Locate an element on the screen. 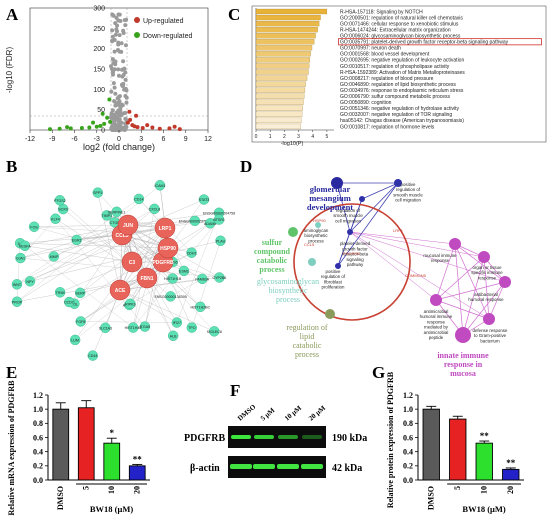  enrichment-term-node-label: aminoglycan is located at coordinates (316, 230).